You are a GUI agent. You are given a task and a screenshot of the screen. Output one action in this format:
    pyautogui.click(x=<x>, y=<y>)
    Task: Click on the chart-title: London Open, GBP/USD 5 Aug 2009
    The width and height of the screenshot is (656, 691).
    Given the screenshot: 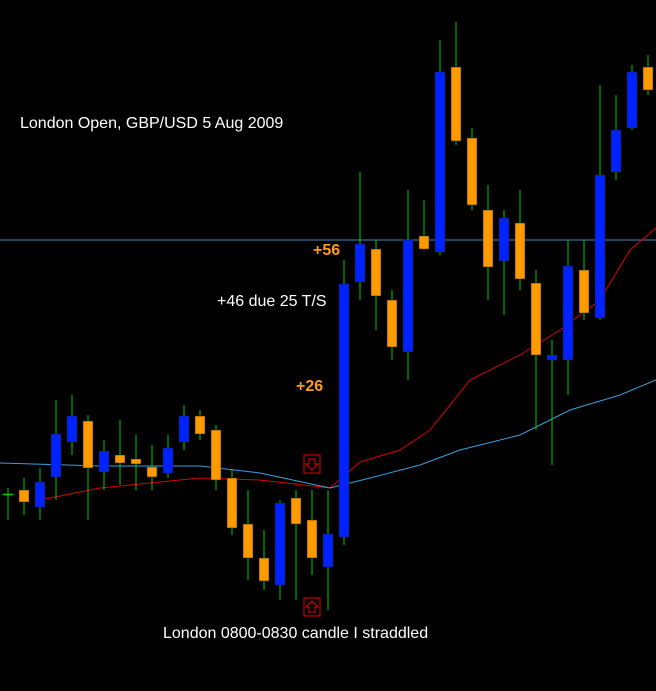 What is the action you would take?
    pyautogui.click(x=151, y=123)
    